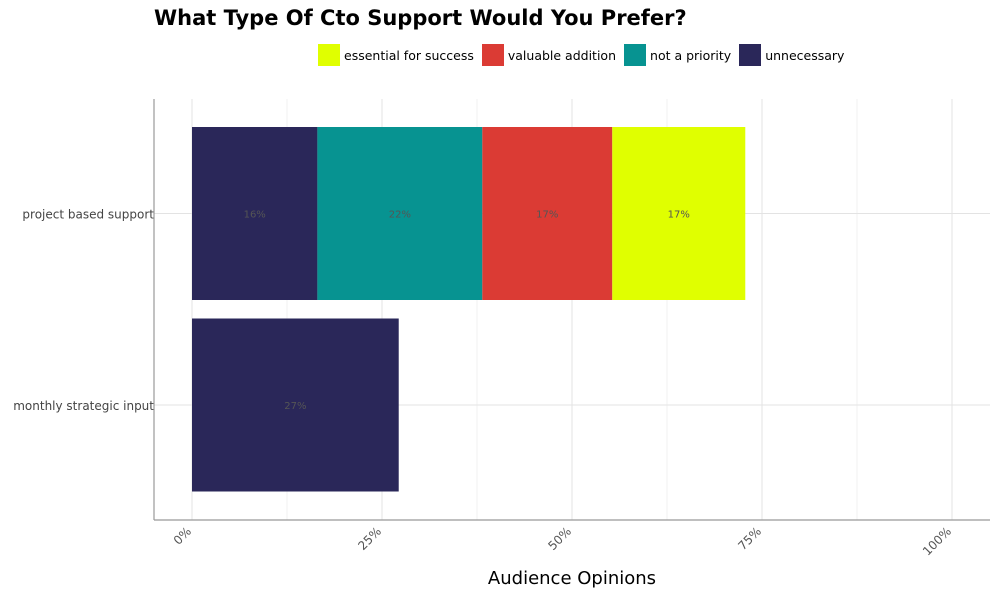 The width and height of the screenshot is (1000, 600). What do you see at coordinates (635, 55) in the screenshot?
I see `legend-swatch-not-priority` at bounding box center [635, 55].